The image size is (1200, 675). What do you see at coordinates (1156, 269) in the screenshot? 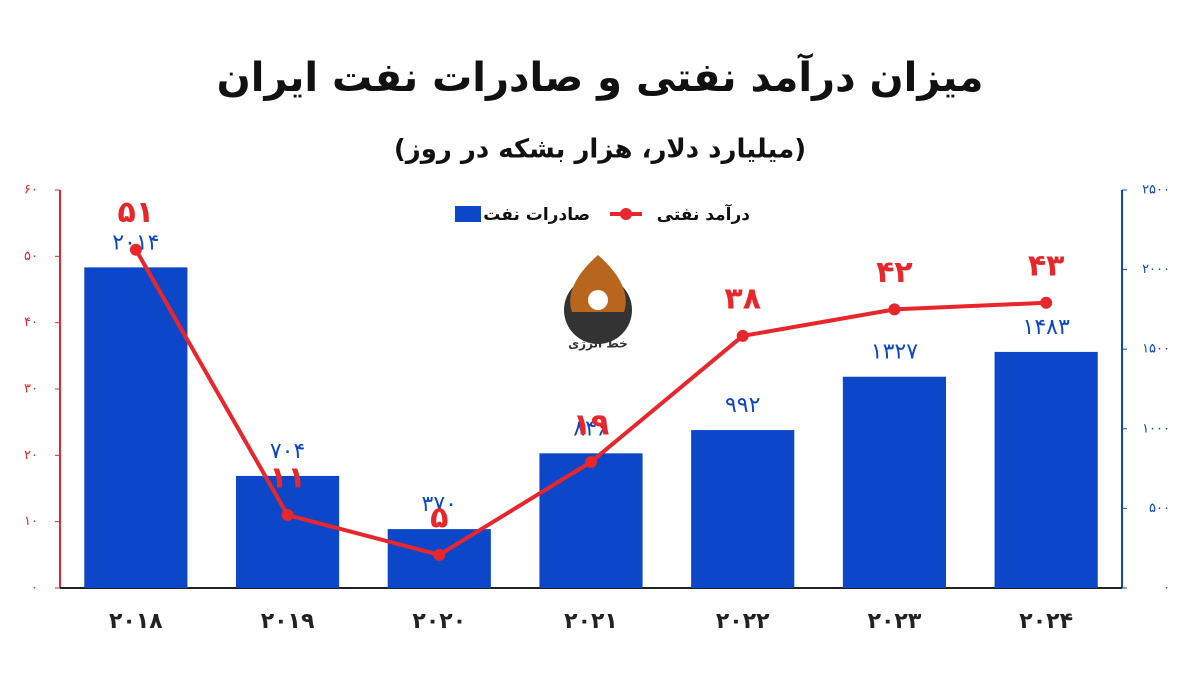
I see `y2-tick-label: ۲۰۰۰` at bounding box center [1156, 269].